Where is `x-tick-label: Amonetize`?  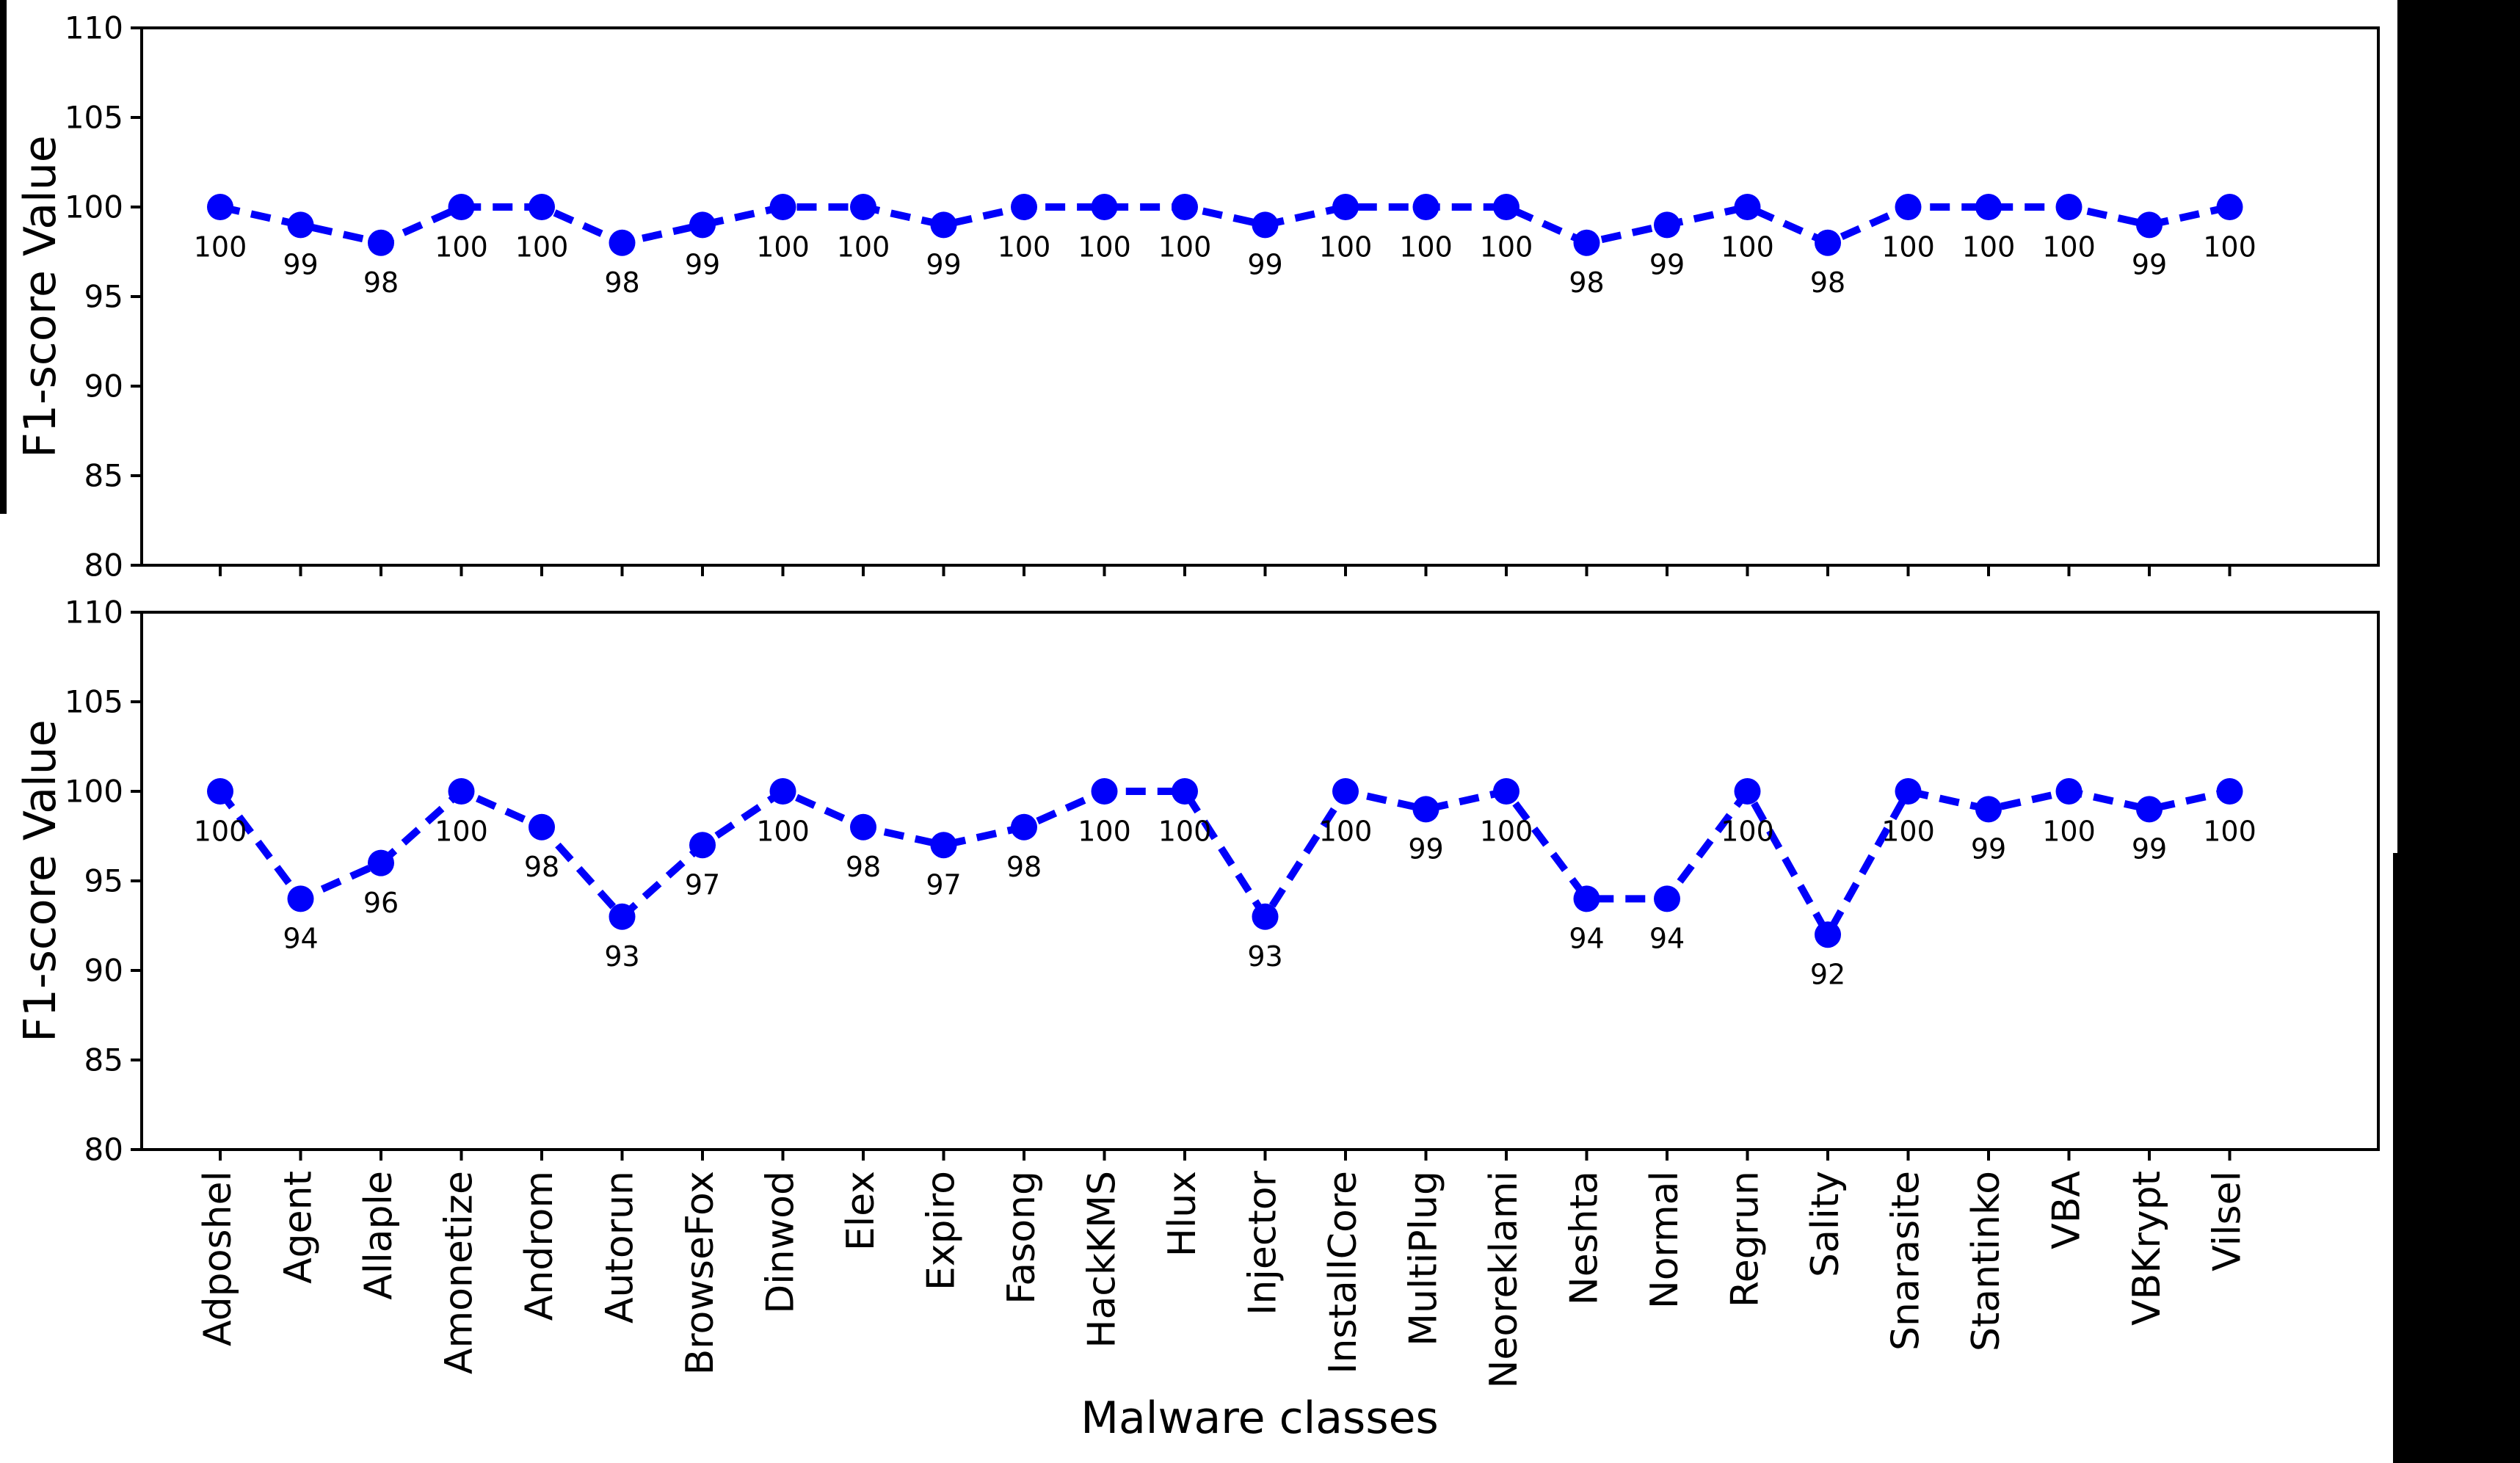 x-tick-label: Amonetize is located at coordinates (459, 1273).